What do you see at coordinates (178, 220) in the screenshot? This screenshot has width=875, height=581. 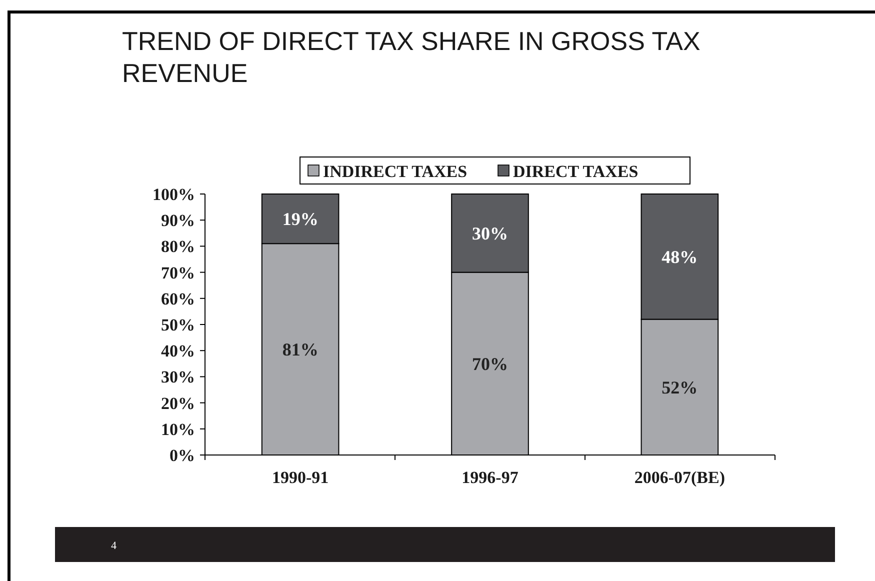 I see `y-tick-label: 90%` at bounding box center [178, 220].